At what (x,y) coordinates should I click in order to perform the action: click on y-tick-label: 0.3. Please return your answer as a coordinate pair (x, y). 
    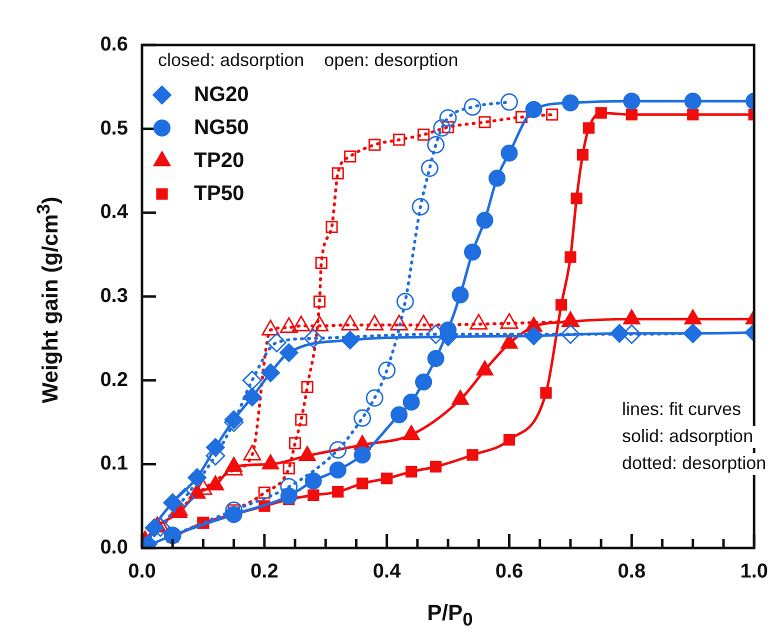
    Looking at the image, I should click on (114, 296).